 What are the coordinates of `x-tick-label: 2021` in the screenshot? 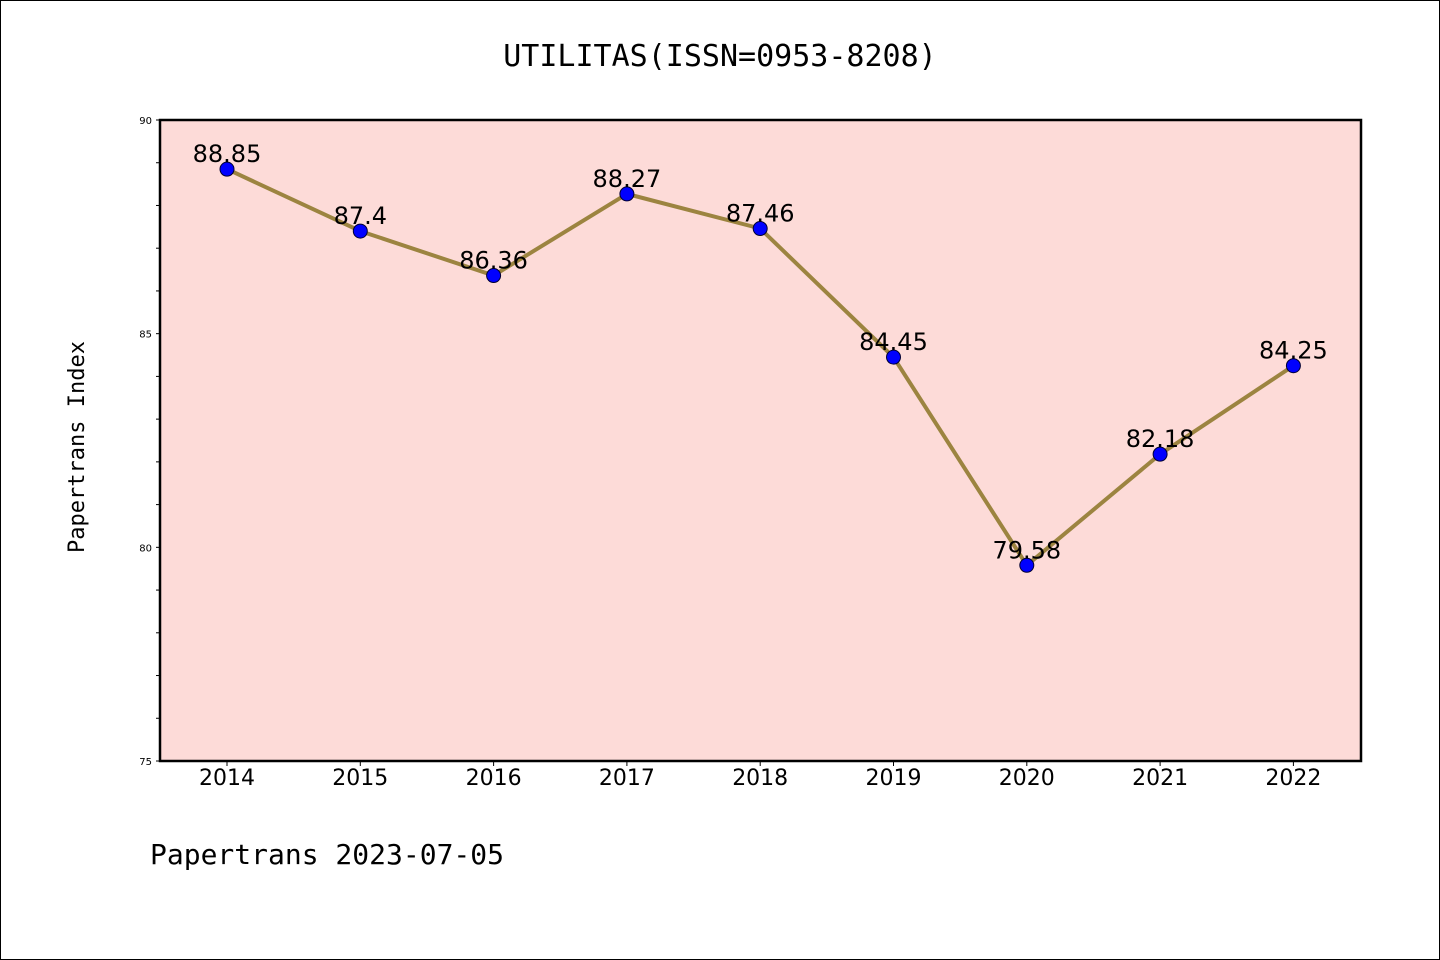 It's located at (1160, 778).